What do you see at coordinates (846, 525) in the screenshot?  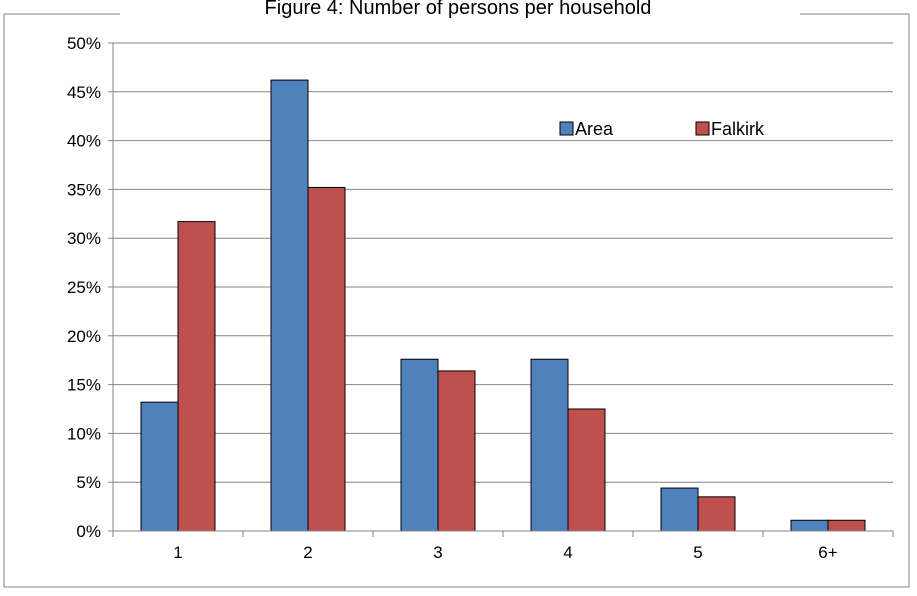 I see `bar-falkirk-6plus` at bounding box center [846, 525].